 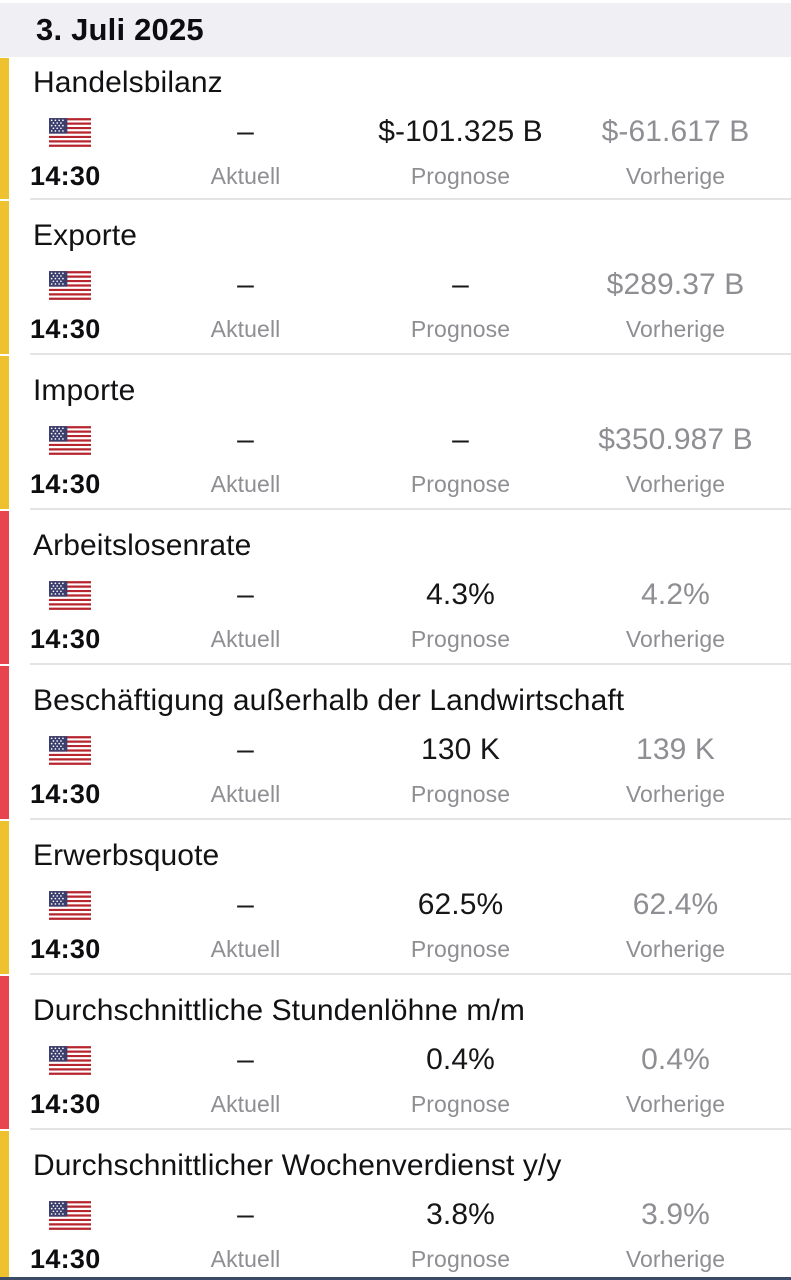 What do you see at coordinates (675, 1214) in the screenshot?
I see `previous-value: 3.9%` at bounding box center [675, 1214].